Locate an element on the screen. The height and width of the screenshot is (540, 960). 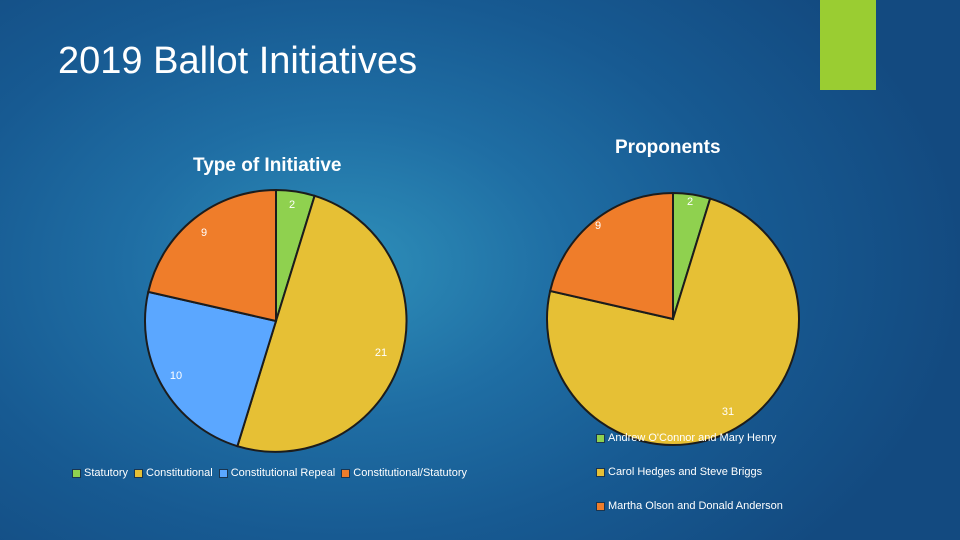
data-label: 31 is located at coordinates (728, 412).